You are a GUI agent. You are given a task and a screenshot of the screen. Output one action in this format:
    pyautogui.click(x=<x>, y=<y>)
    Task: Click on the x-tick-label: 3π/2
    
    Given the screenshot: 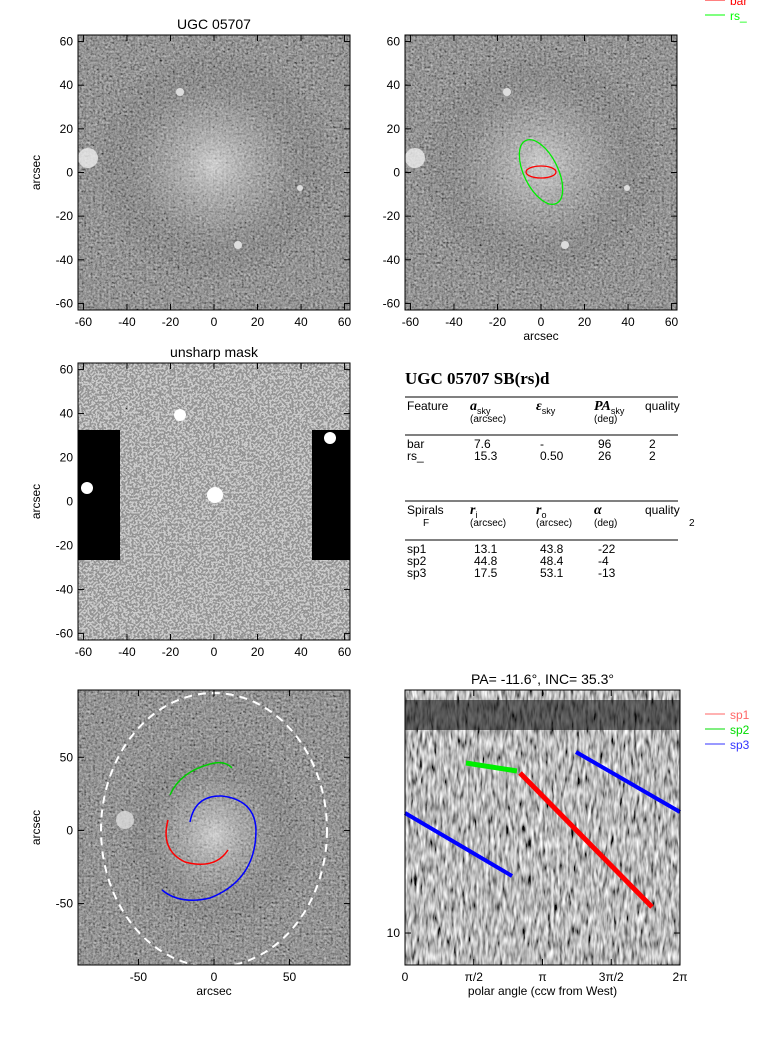 What is the action you would take?
    pyautogui.click(x=611, y=977)
    